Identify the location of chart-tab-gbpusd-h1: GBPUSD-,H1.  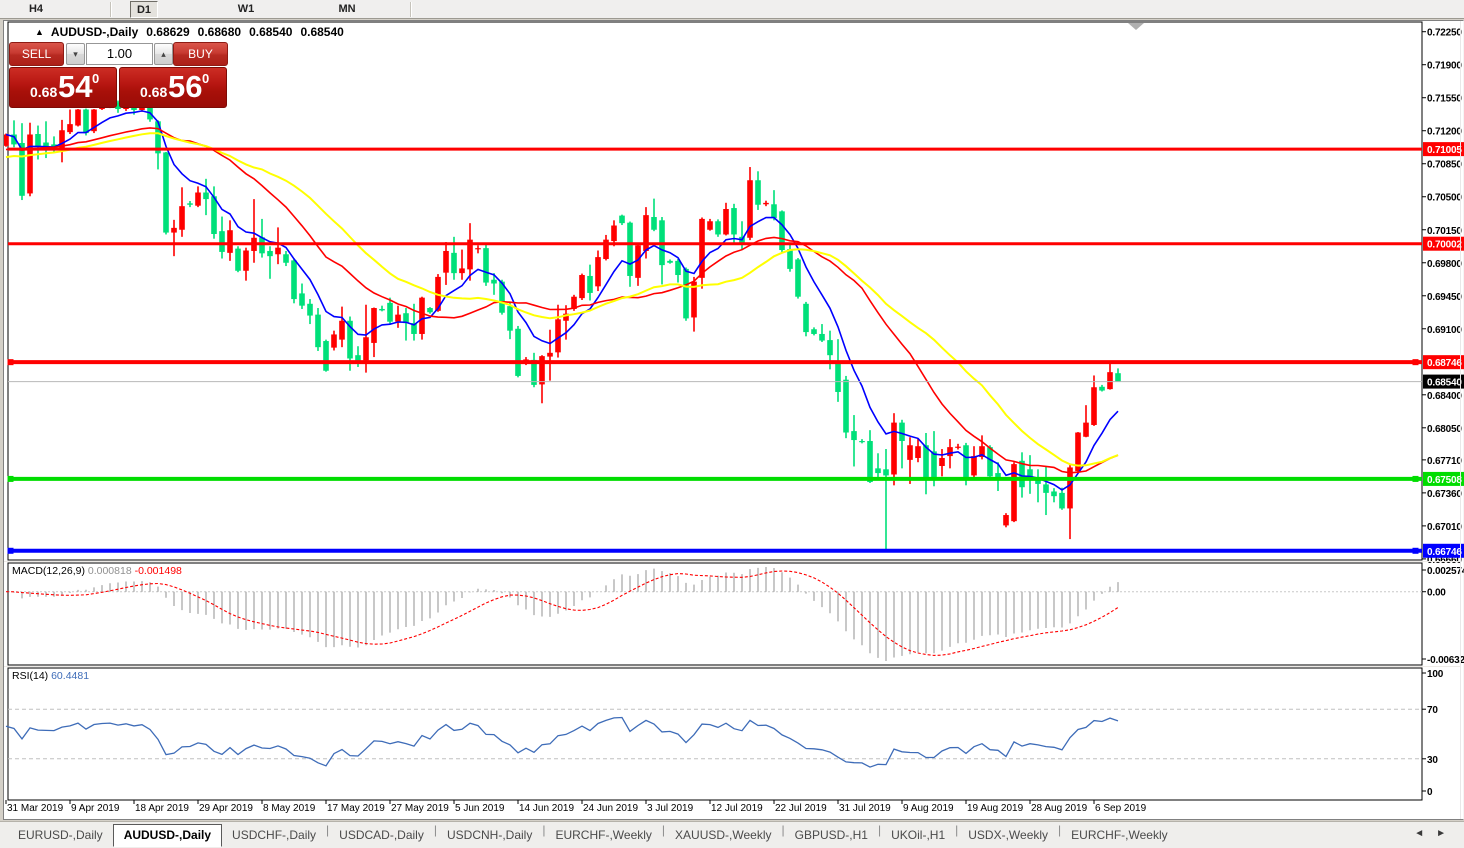
(831, 835).